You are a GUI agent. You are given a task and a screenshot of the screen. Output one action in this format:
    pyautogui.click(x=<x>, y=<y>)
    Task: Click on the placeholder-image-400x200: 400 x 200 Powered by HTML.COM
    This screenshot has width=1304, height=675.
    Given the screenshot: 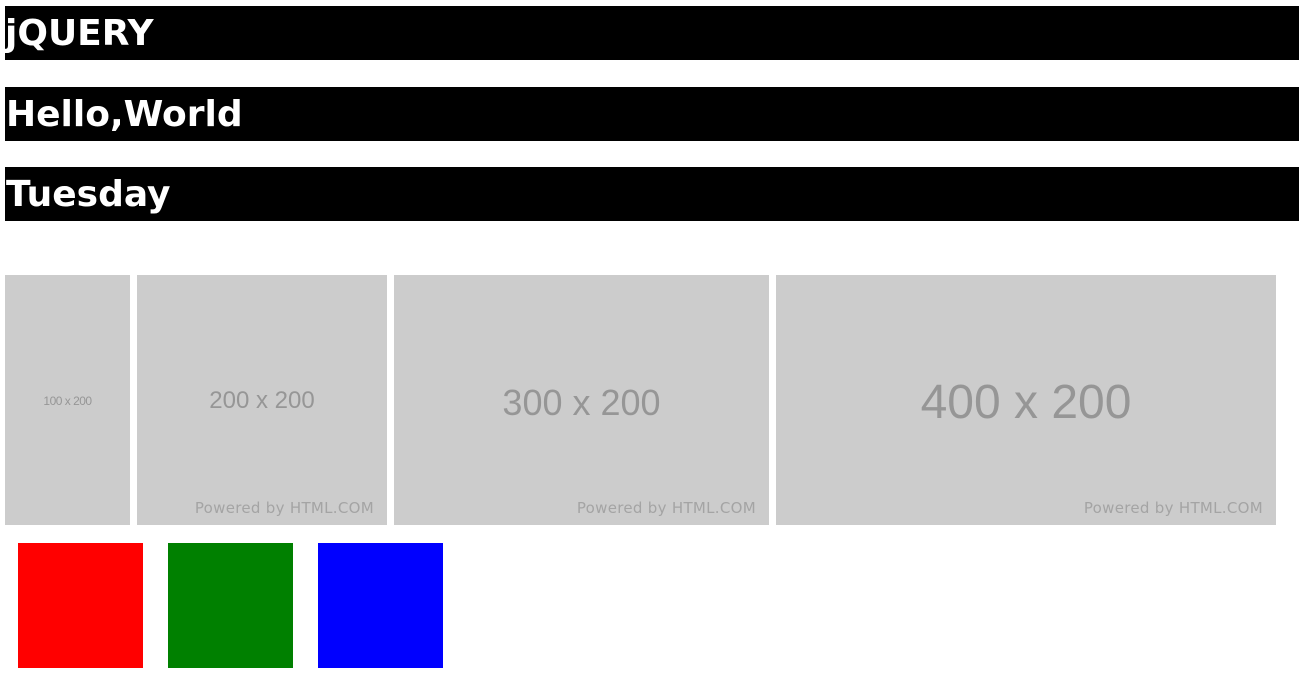 What is the action you would take?
    pyautogui.click(x=1026, y=400)
    